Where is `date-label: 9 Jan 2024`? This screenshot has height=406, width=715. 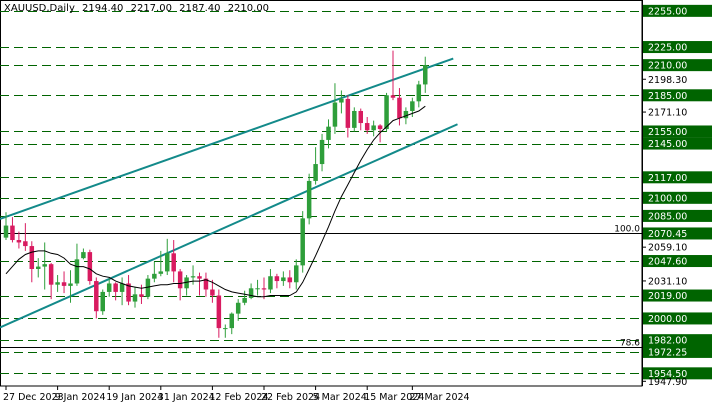
date-label: 9 Jan 2024 is located at coordinates (80, 397).